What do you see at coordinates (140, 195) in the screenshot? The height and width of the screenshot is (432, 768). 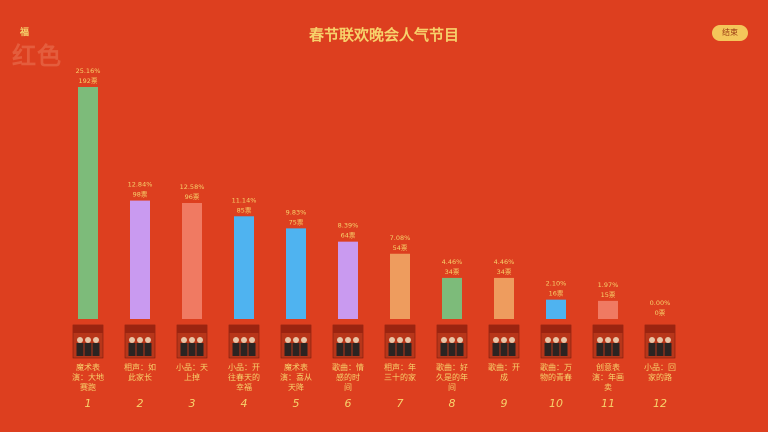 I see `bar-value-label: 98票` at bounding box center [140, 195].